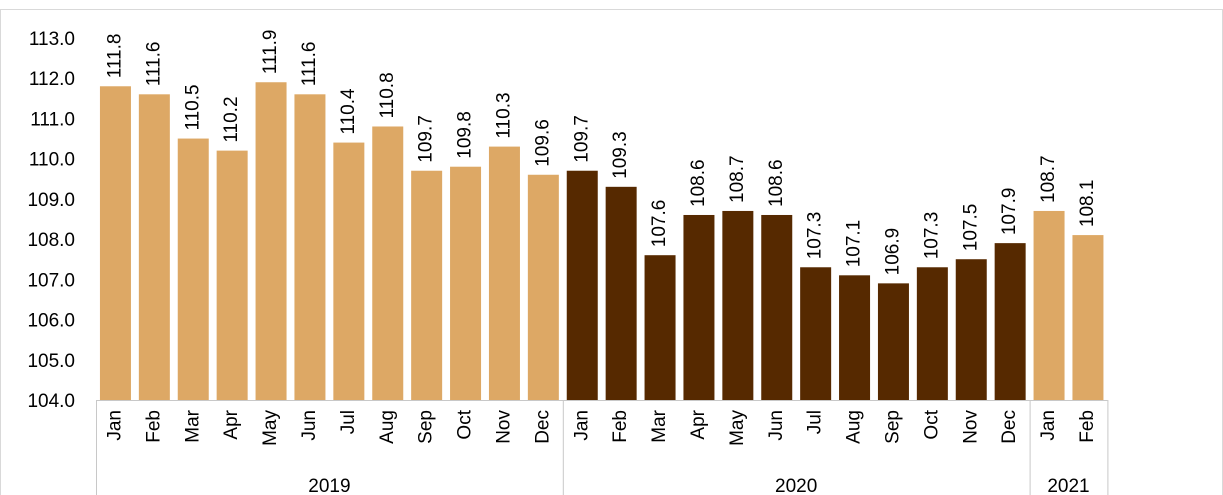  Describe the element at coordinates (503, 115) in the screenshot. I see `data-label: 110.3` at that location.